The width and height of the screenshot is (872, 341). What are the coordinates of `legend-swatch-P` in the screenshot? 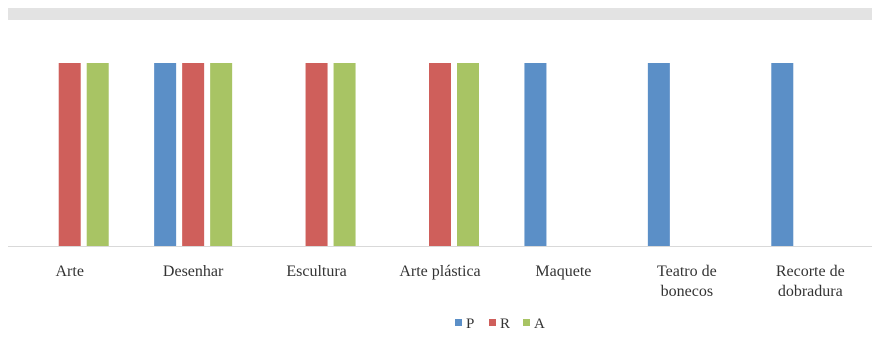 It's located at (458, 322).